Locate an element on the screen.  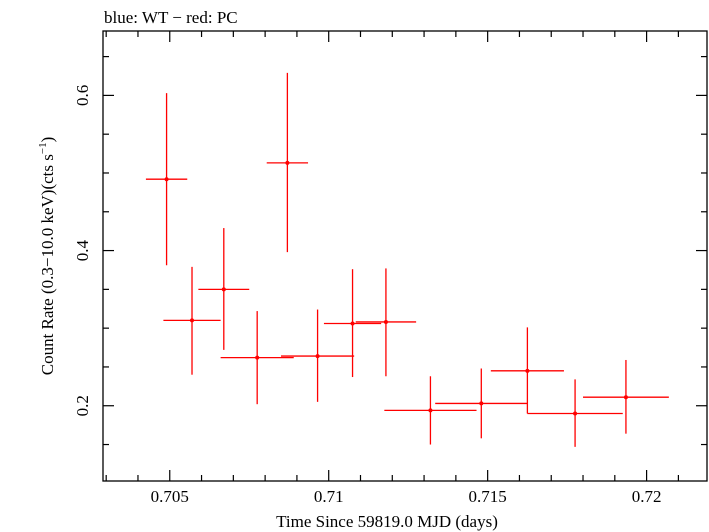
y-axis-label-main: Count Rate (0.3−10.0 keV)(cts s is located at coordinates (47, 264).